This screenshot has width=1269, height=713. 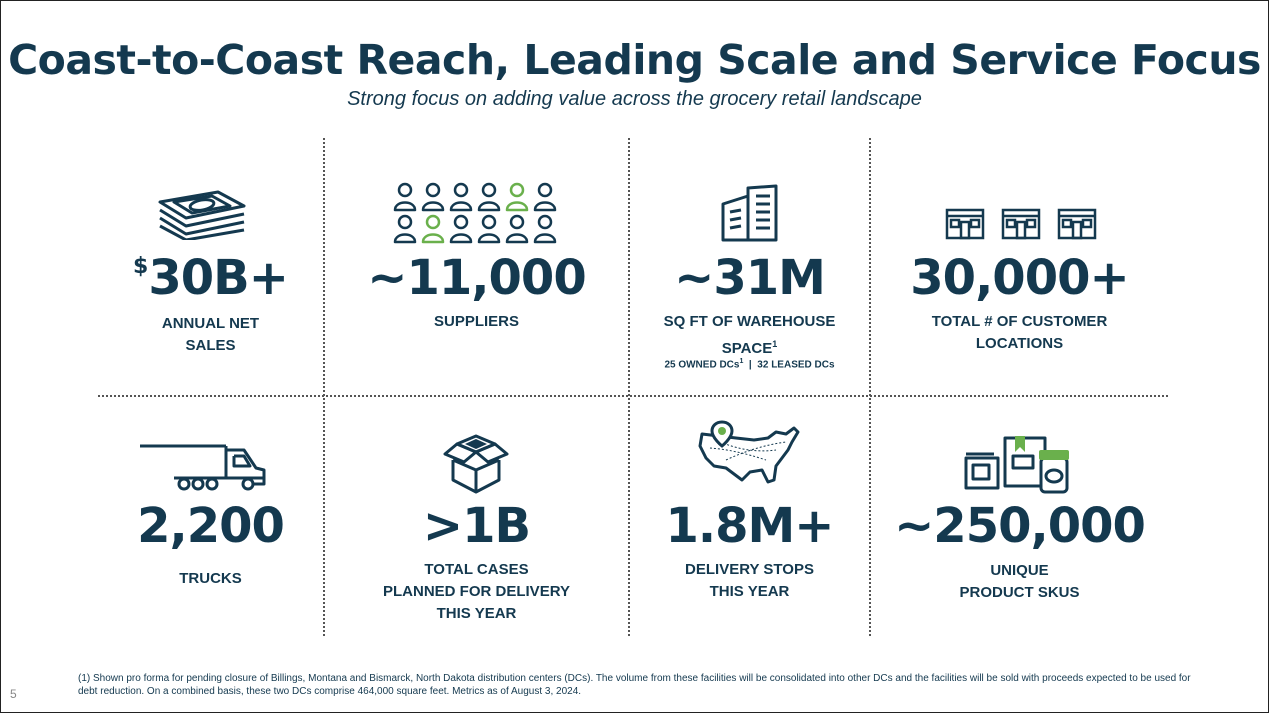 I want to click on leased-dcs: 32 LEASED DCs, so click(x=796, y=365).